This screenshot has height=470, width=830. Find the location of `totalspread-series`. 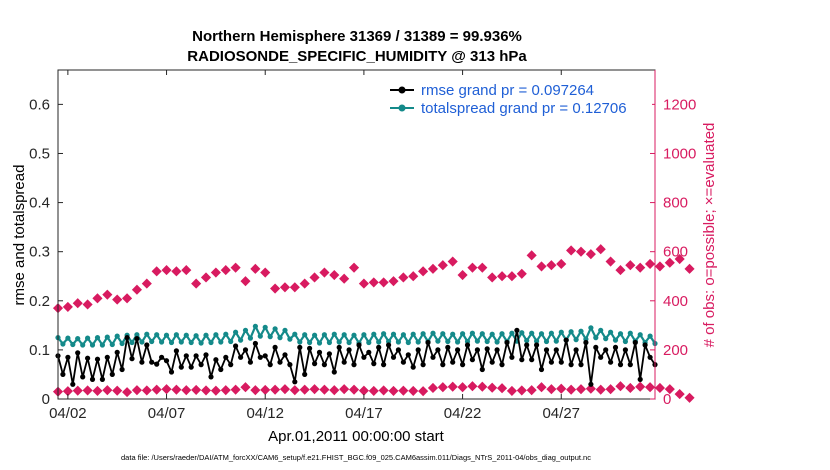

totalspread-series is located at coordinates (356, 335).